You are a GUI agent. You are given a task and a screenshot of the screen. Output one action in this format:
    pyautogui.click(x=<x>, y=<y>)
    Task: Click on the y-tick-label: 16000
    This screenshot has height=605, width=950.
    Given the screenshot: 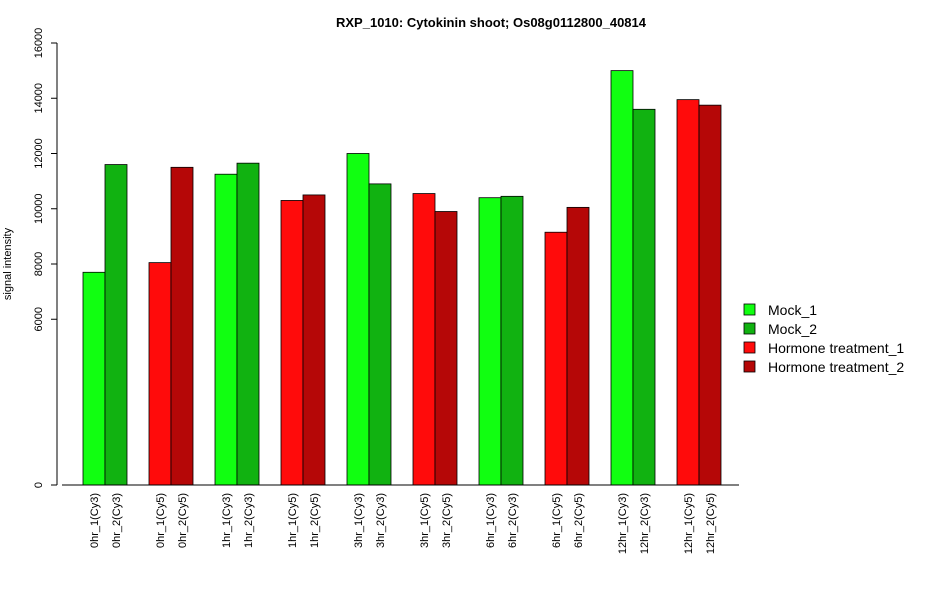 What is the action you would take?
    pyautogui.click(x=39, y=43)
    